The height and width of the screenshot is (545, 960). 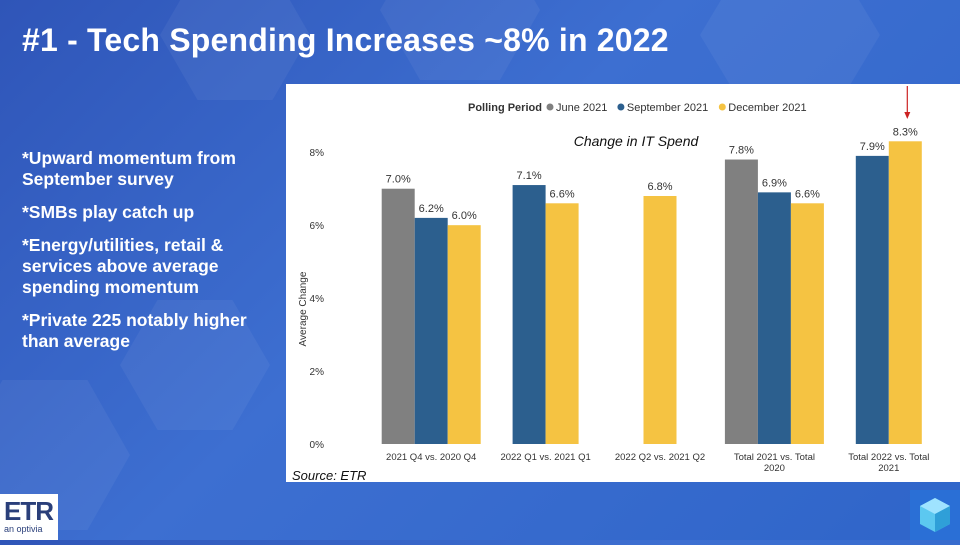 What do you see at coordinates (888, 457) in the screenshot?
I see `x-tick-label: Total 2022 vs. Total` at bounding box center [888, 457].